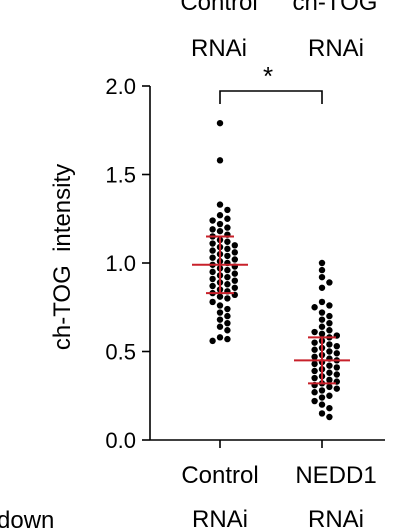  What do you see at coordinates (219, 475) in the screenshot?
I see `x-label-control: Control` at bounding box center [219, 475].